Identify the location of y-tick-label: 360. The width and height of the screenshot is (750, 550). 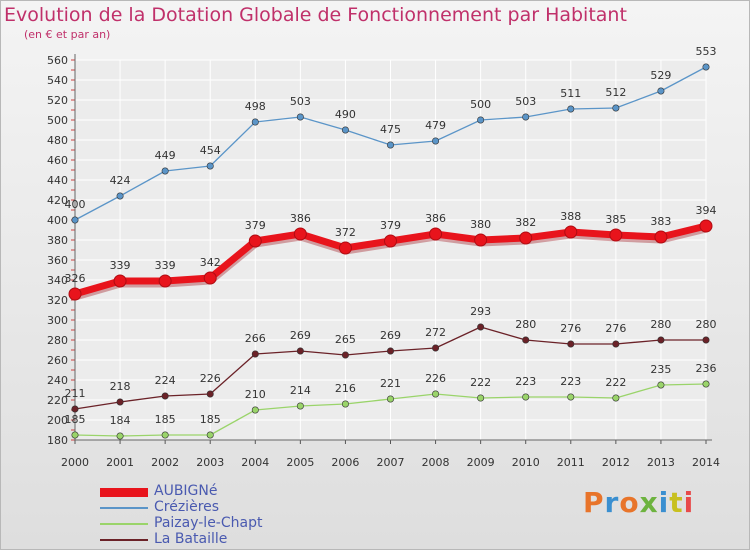
(57, 260).